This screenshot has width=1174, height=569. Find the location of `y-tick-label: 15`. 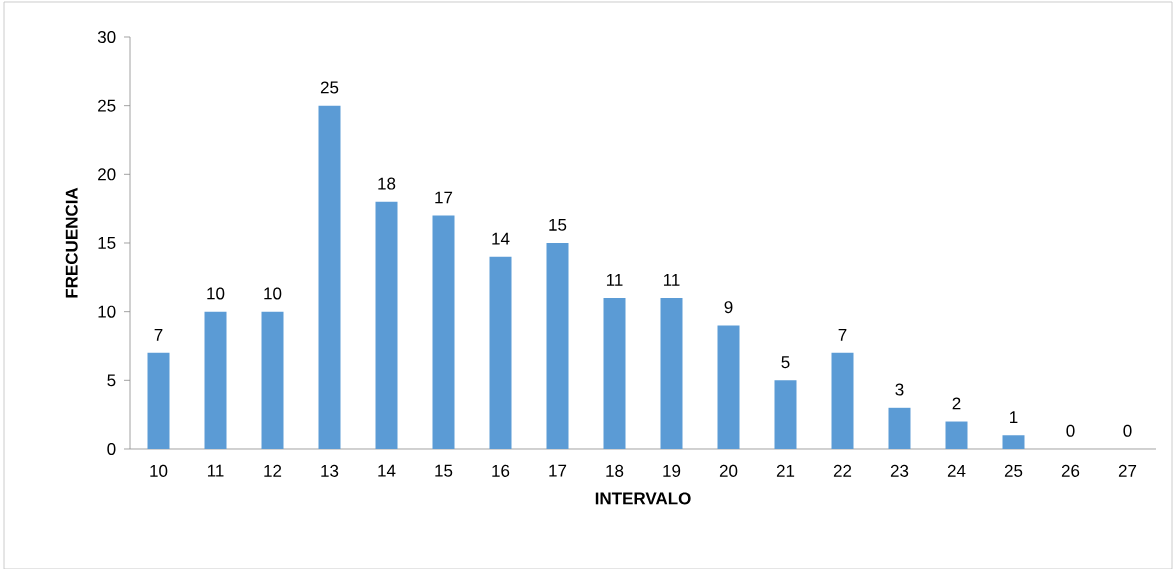

y-tick-label: 15 is located at coordinates (107, 242).